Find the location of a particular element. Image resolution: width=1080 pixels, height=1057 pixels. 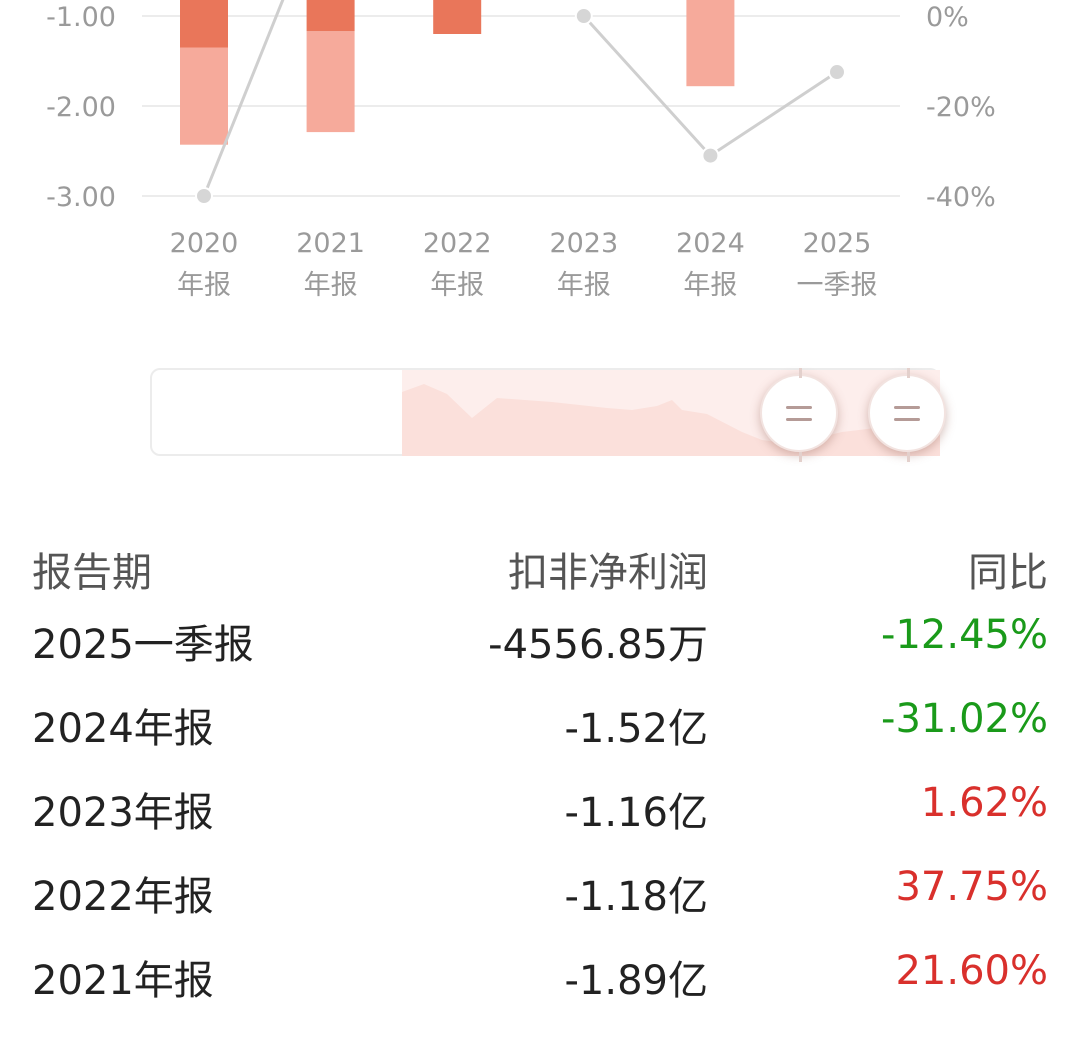

x-axis-tick-label: 2021 is located at coordinates (330, 243).